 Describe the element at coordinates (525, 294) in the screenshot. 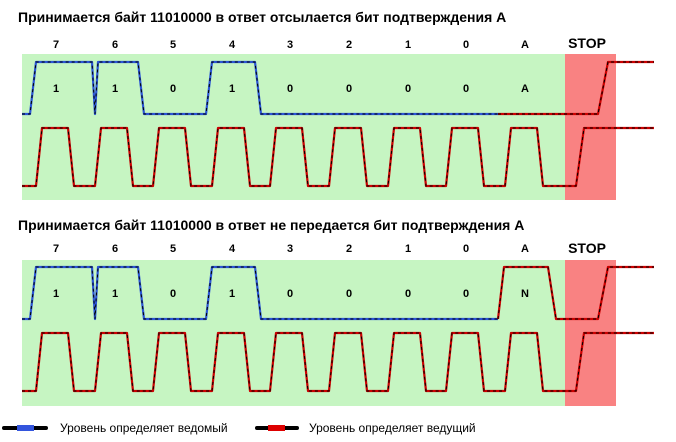

I see `bit-value-label: N` at that location.